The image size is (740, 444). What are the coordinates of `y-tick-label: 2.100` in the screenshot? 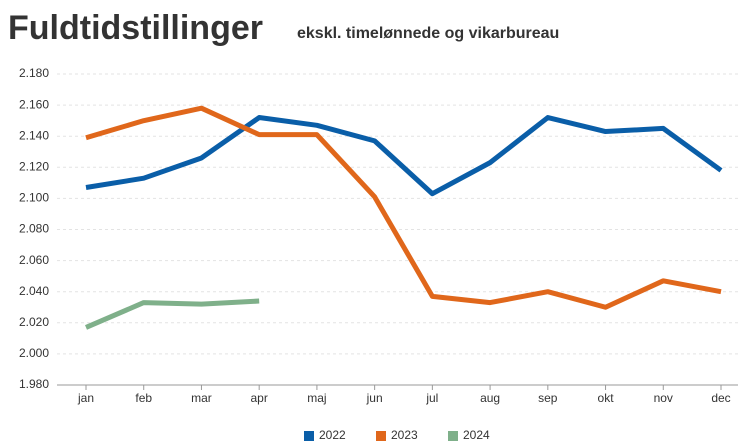 It's located at (34, 198).